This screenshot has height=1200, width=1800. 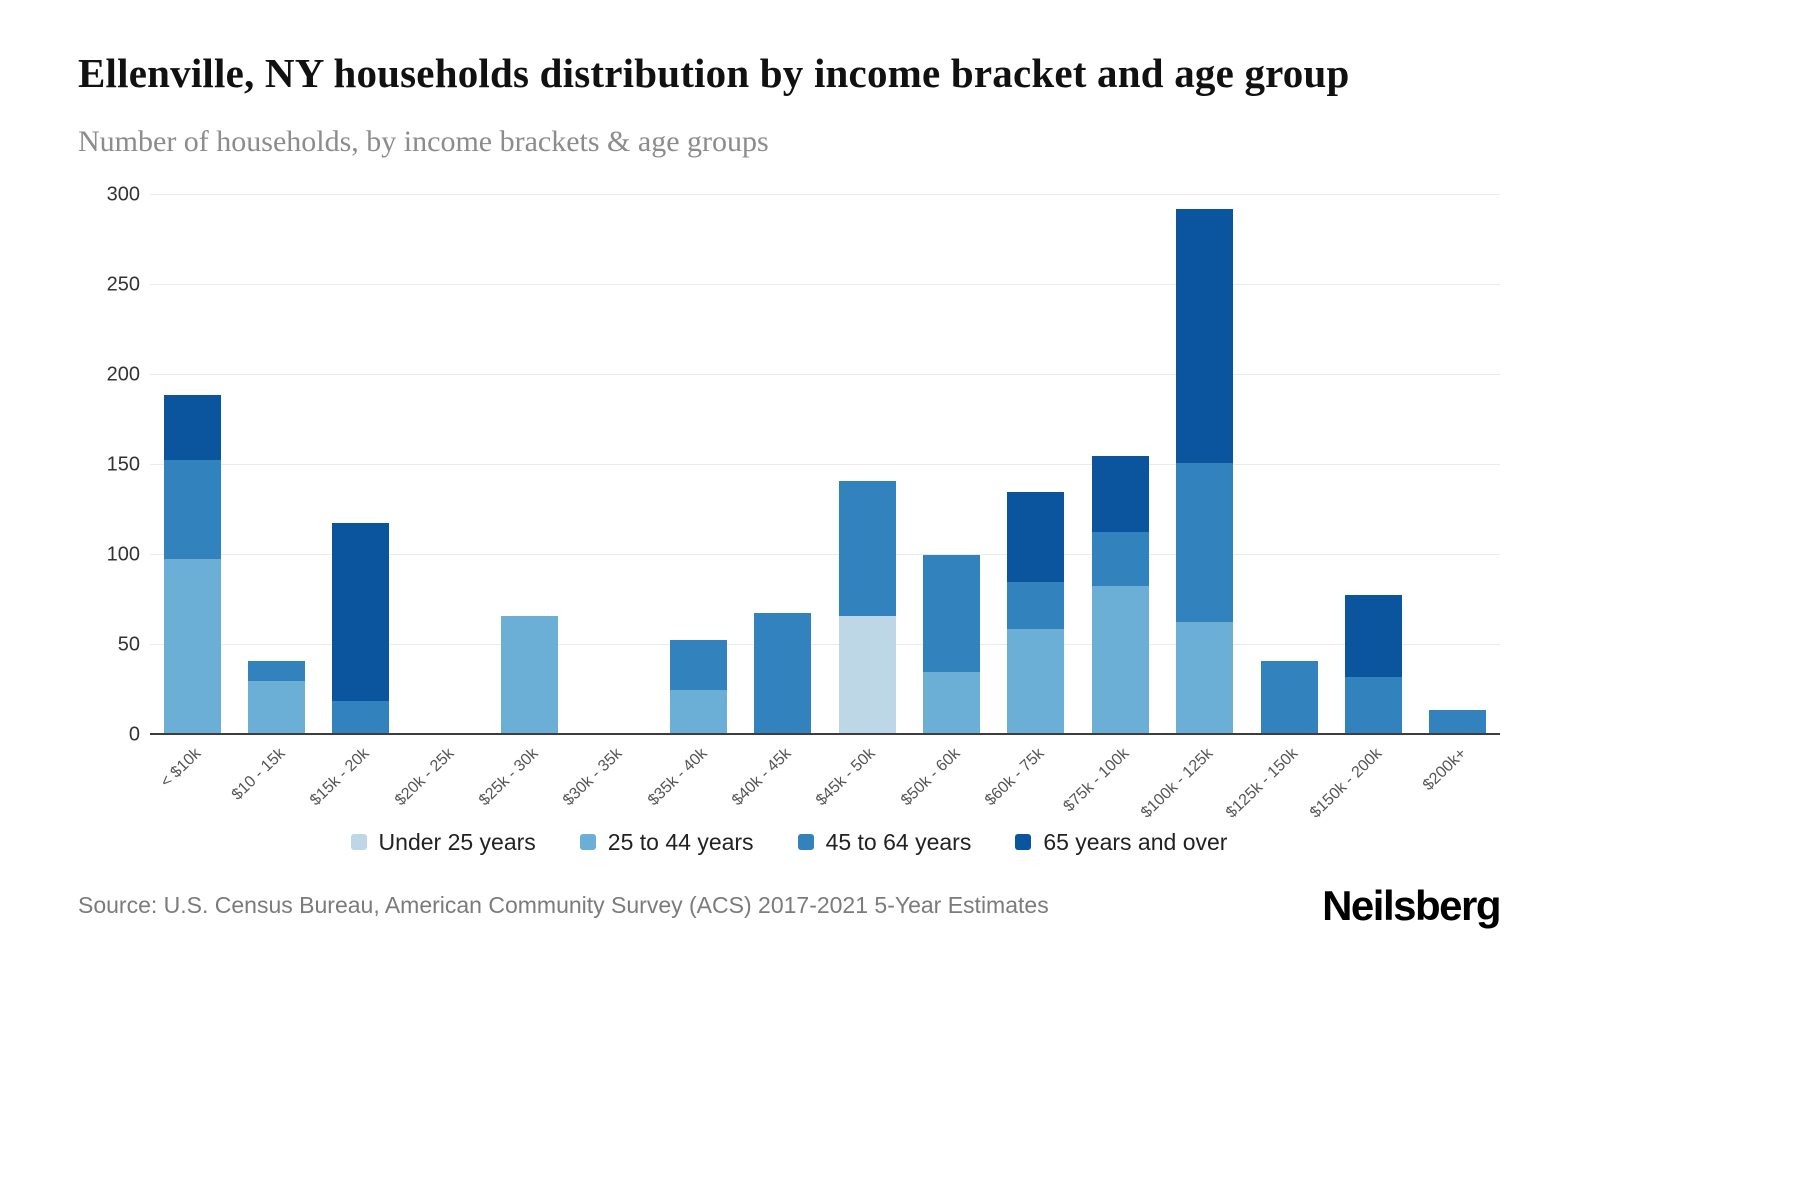 I want to click on y-tick-label: 300, so click(x=123, y=194).